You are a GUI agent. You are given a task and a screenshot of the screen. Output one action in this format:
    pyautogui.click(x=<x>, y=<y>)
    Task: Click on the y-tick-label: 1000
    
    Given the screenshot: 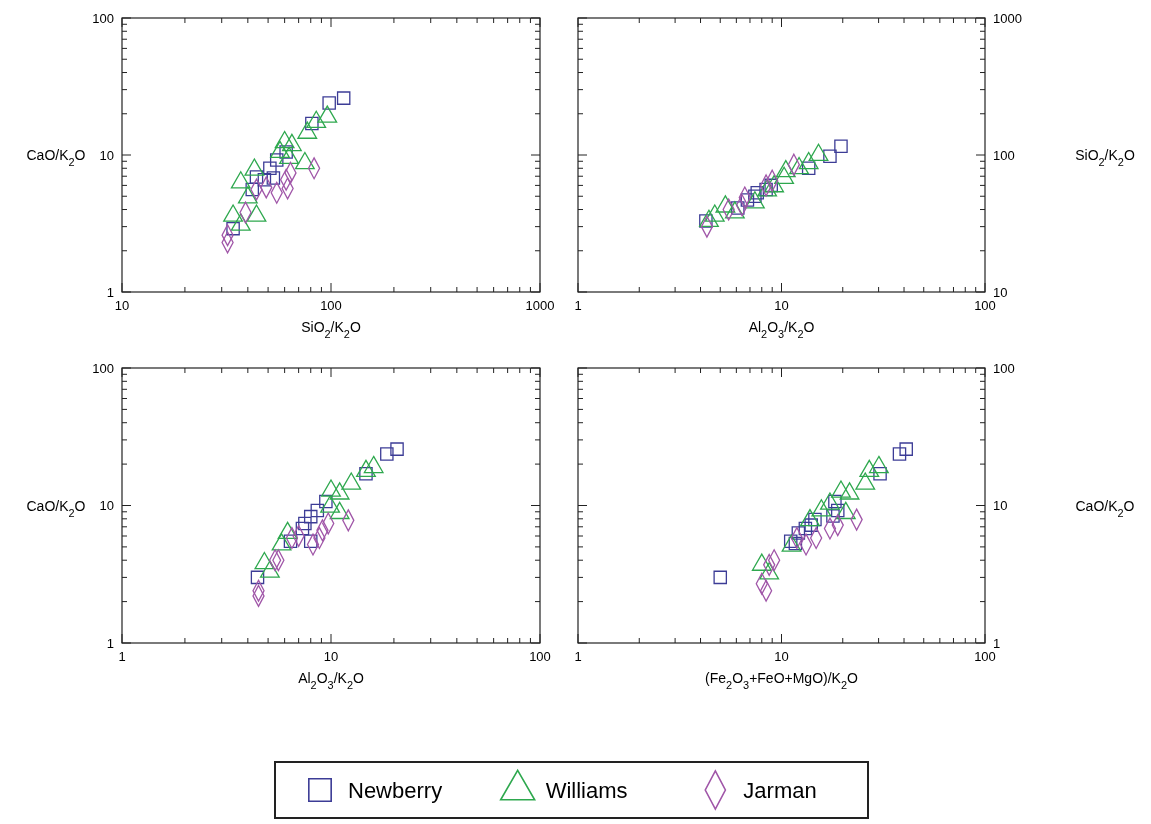 What is the action you would take?
    pyautogui.click(x=1007, y=18)
    